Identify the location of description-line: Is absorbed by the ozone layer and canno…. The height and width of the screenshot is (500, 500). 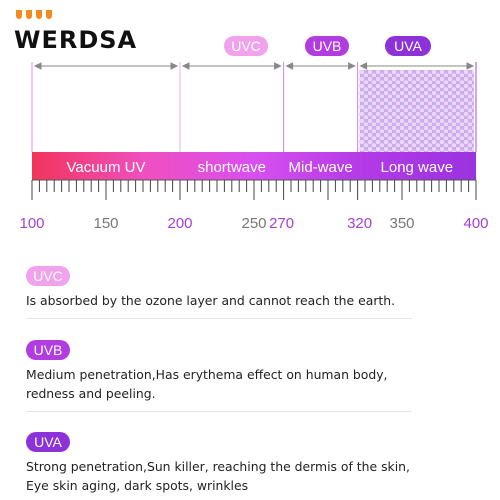
(211, 300).